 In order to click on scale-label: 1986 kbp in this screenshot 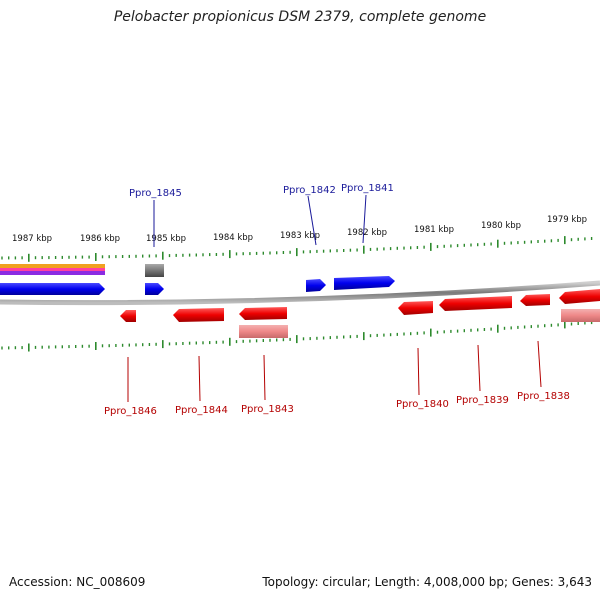, I will do `click(100, 239)`.